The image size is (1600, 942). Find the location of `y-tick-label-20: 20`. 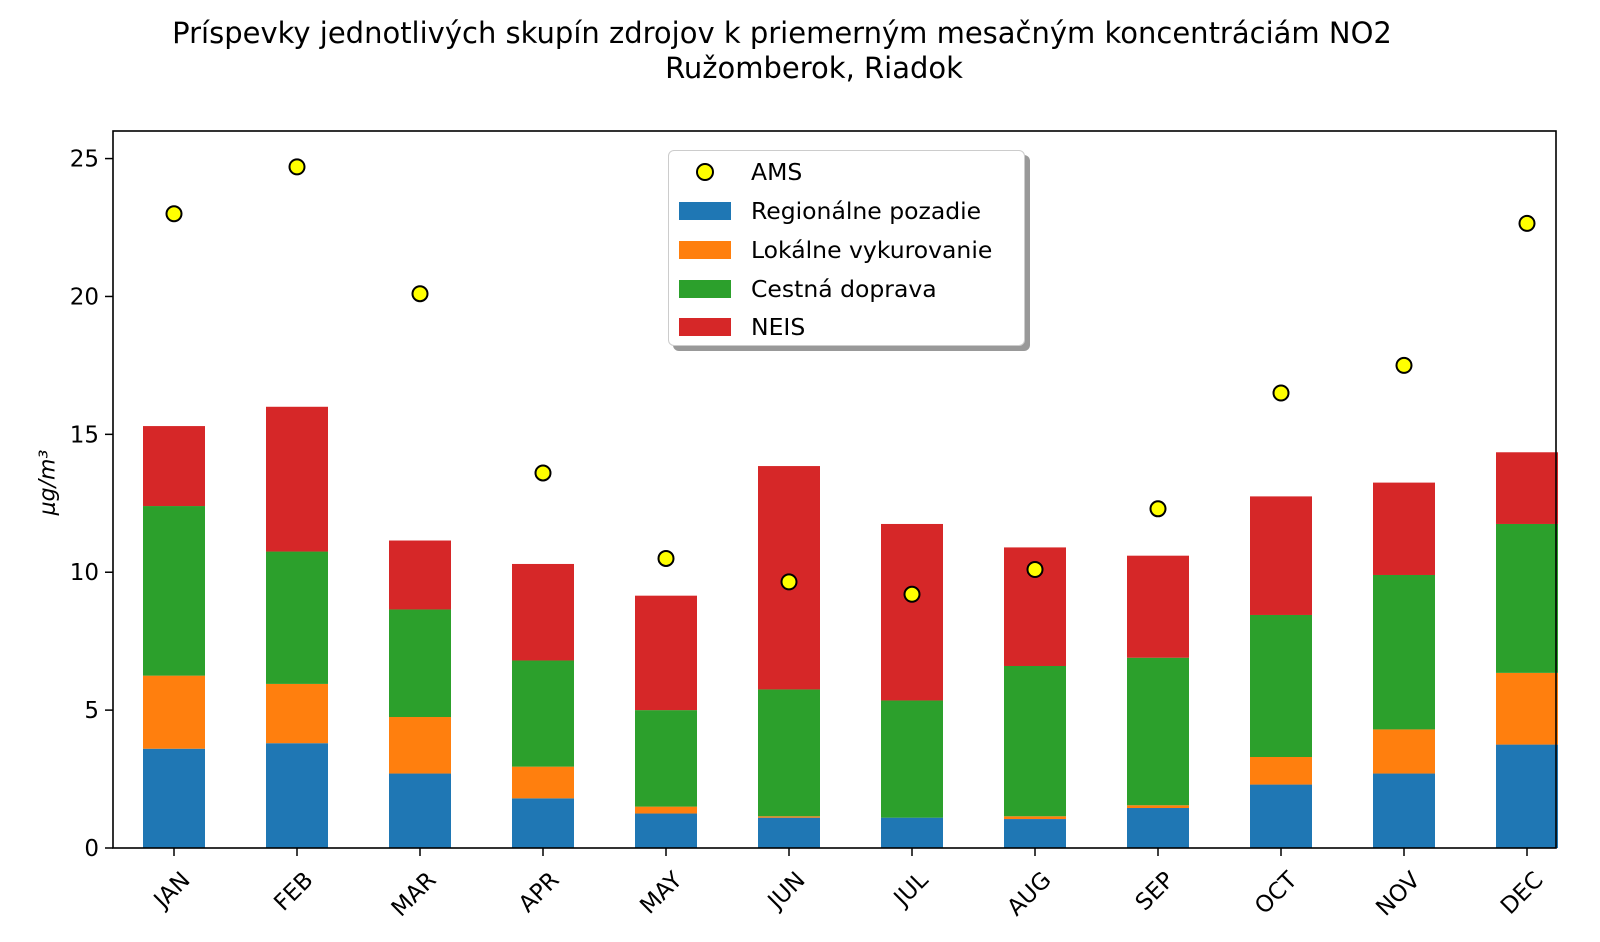

y-tick-label-20: 20 is located at coordinates (84, 297).